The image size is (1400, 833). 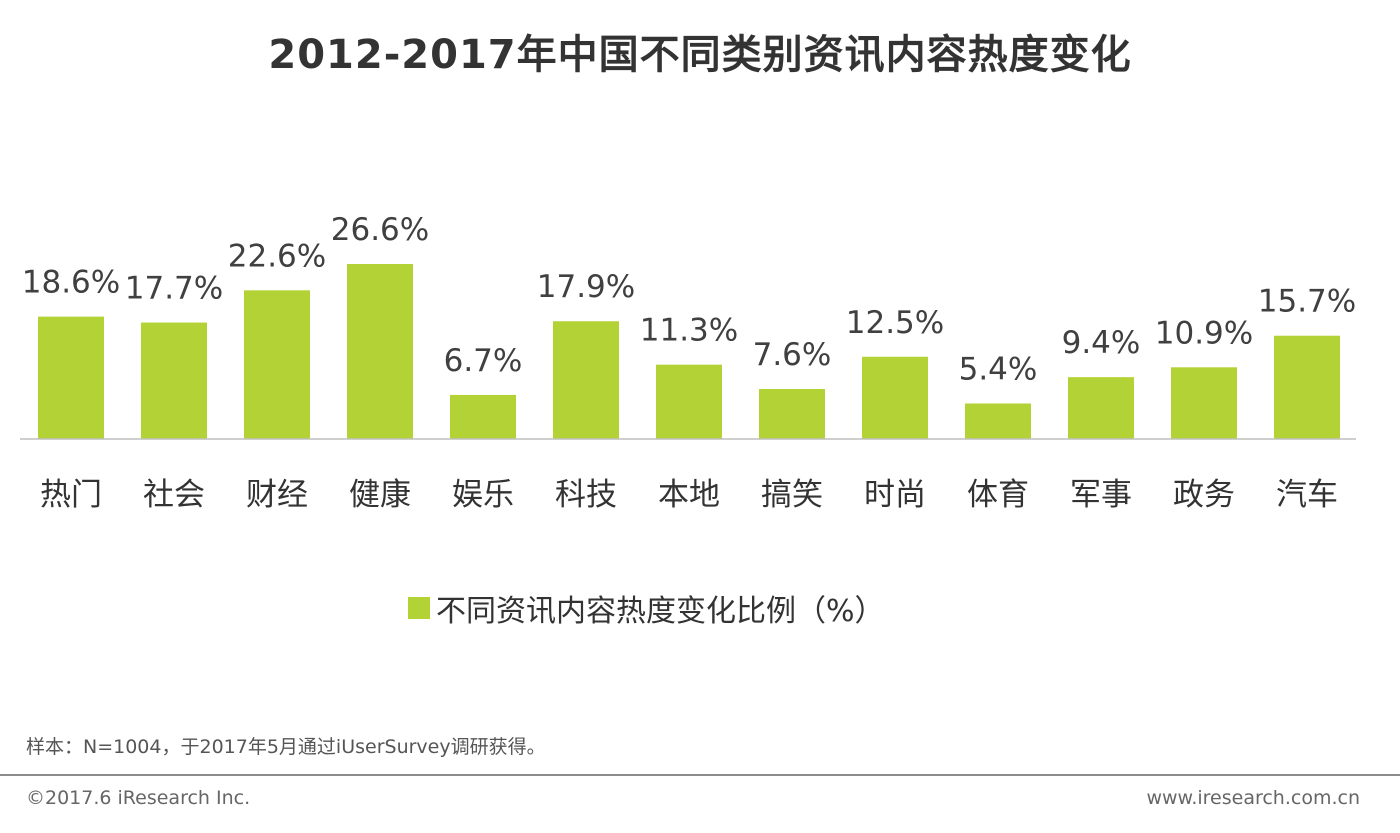 I want to click on category-label-5: 科技, so click(x=586, y=495).